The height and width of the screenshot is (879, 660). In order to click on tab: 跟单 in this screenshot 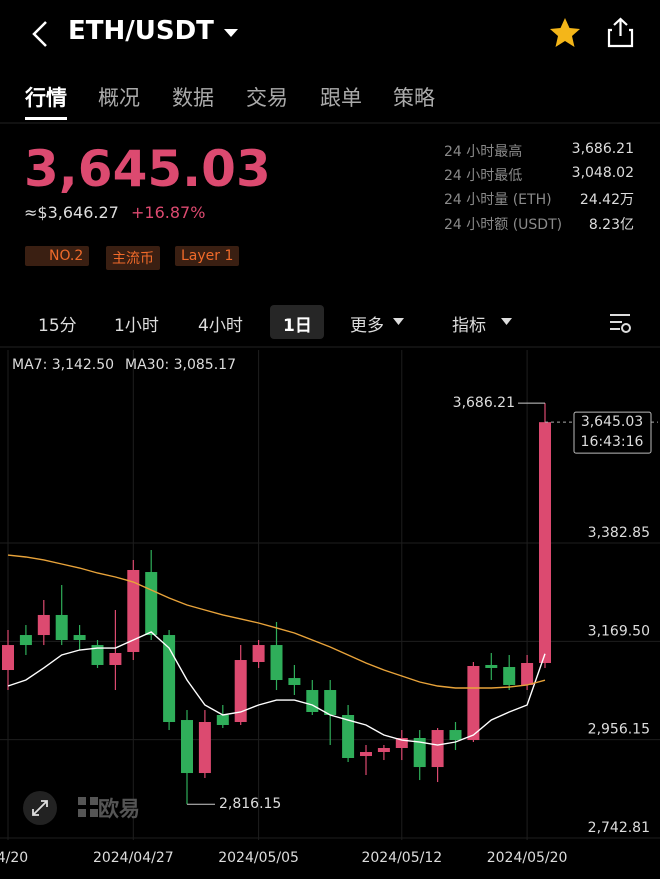, I will do `click(341, 98)`.